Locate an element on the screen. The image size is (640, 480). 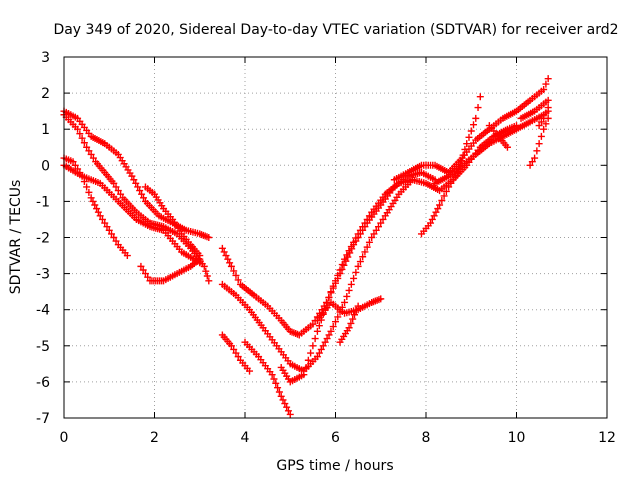
y-tick-label: 2 is located at coordinates (45, 94).